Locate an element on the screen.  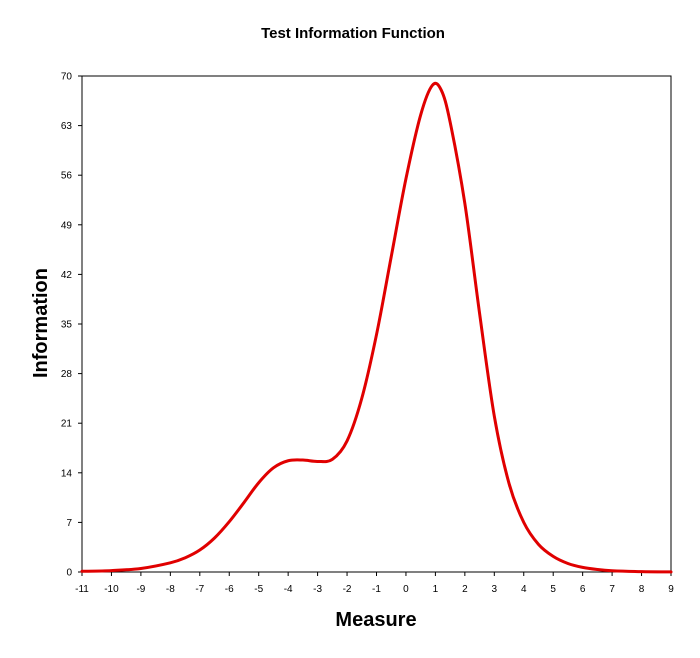
x-tick-label: 0 is located at coordinates (406, 589).